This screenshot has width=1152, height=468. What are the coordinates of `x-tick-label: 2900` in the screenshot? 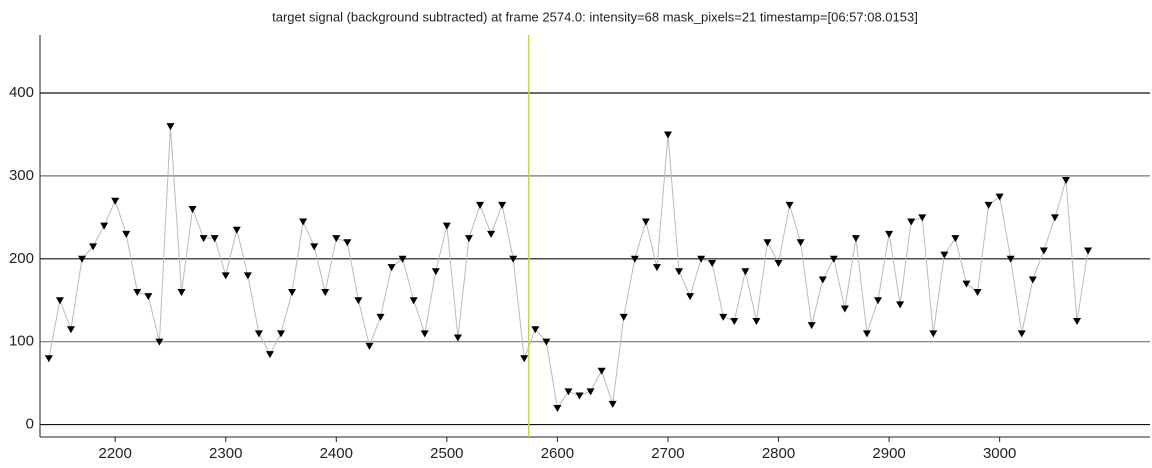 It's located at (888, 453).